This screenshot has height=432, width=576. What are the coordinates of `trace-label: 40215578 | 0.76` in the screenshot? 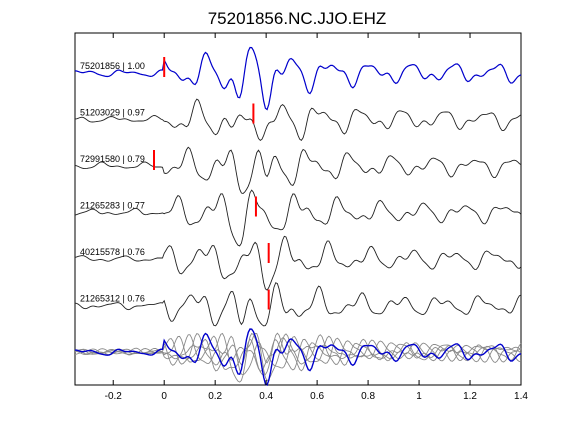 It's located at (112, 252).